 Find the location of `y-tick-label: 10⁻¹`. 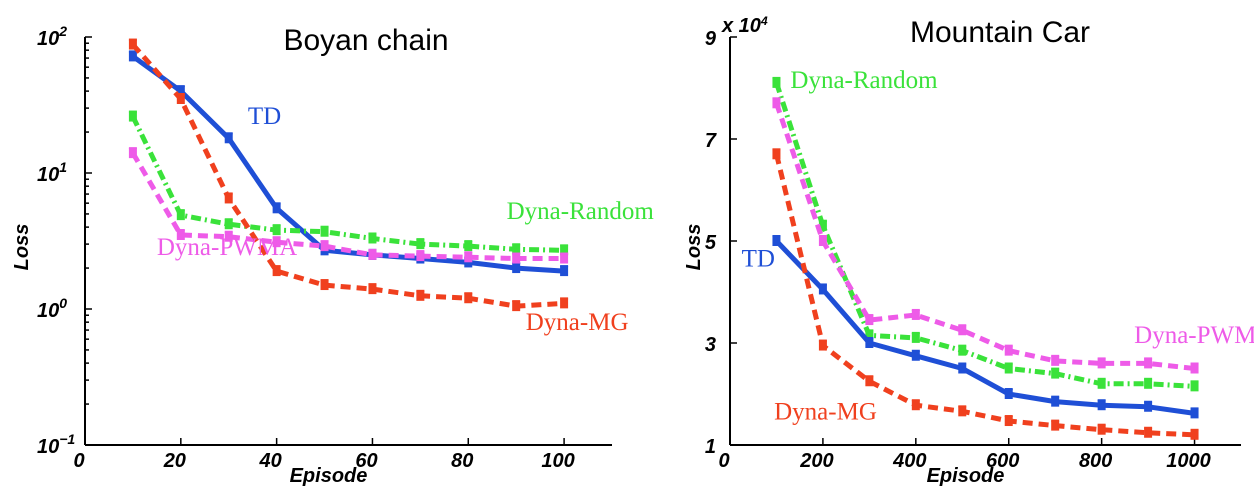

y-tick-label: 10⁻¹ is located at coordinates (56, 444).